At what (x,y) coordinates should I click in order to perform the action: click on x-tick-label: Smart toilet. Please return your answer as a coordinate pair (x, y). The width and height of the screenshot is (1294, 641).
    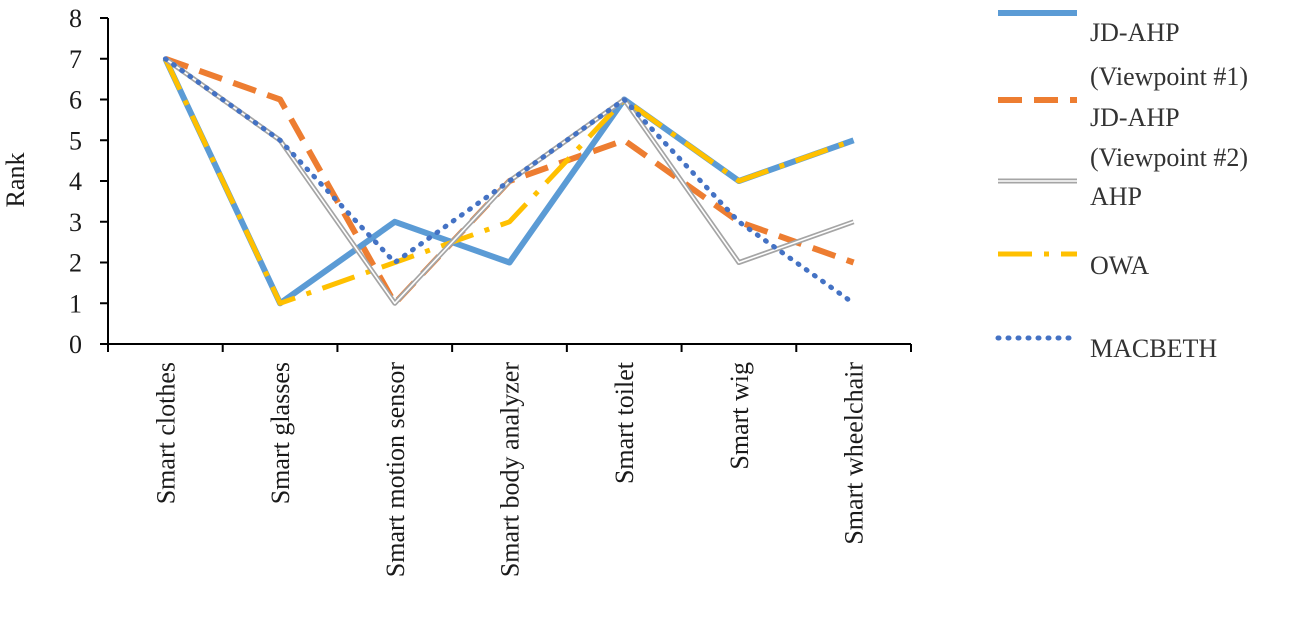
    Looking at the image, I should click on (624, 422).